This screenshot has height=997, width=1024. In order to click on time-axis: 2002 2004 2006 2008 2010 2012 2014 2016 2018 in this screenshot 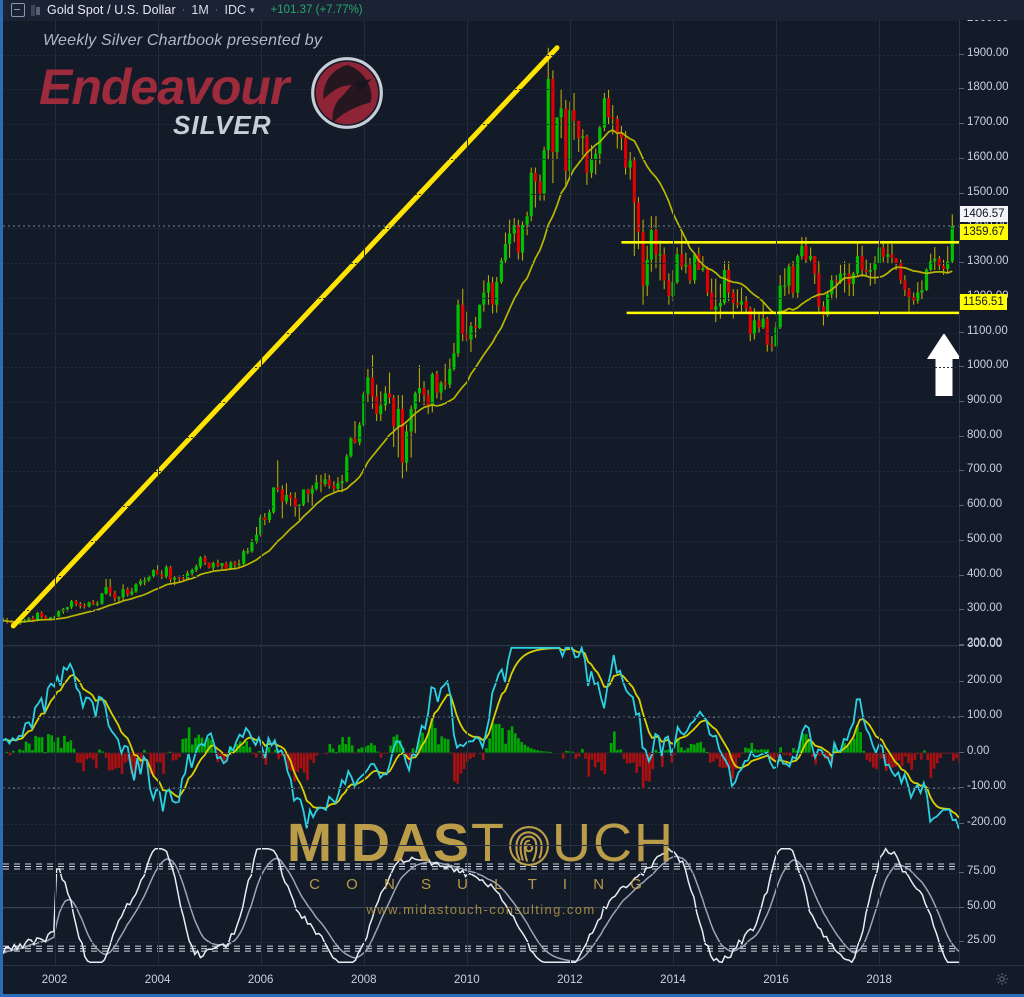, I will do `click(513, 979)`.